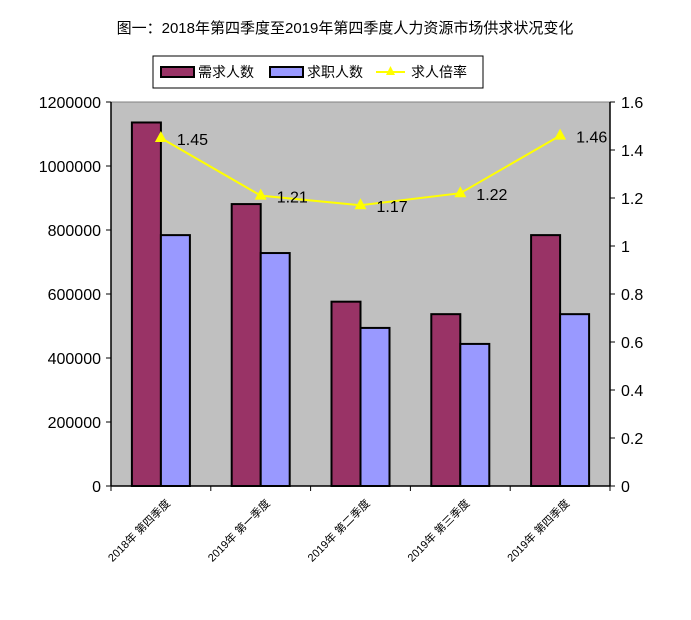 The image size is (691, 620). I want to click on legend: 需求人数 求职人数 求人倍率, so click(318, 72).